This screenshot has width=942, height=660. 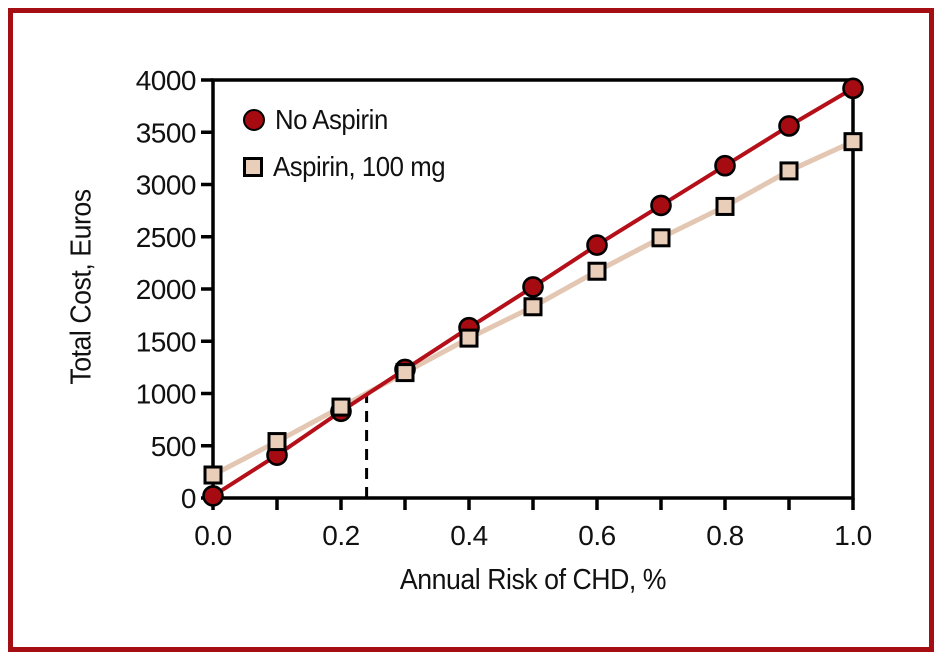 I want to click on x-tick-label: 0.8, so click(x=724, y=535).